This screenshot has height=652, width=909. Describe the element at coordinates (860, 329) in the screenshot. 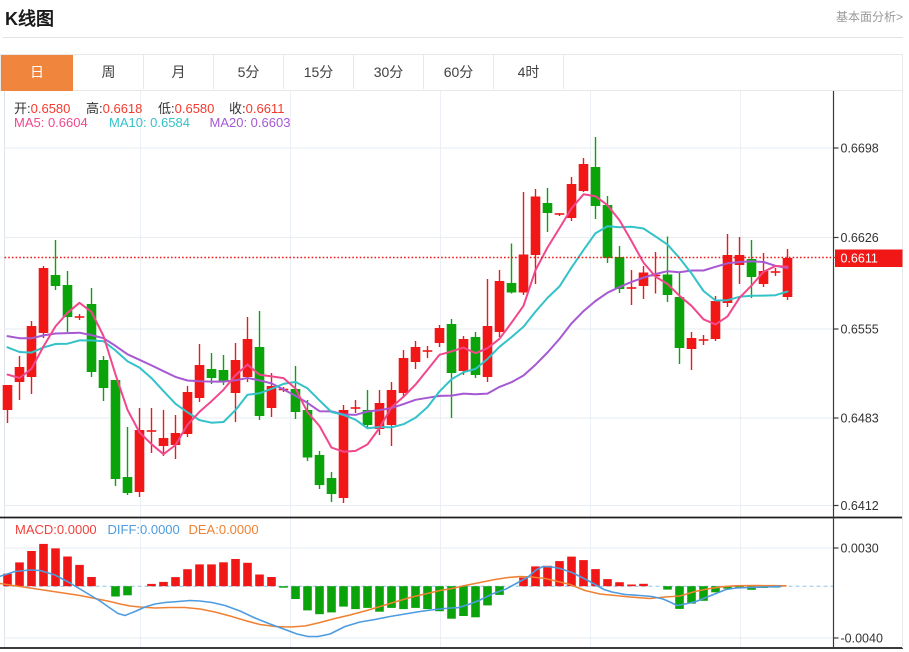

I see `svg-text: 0.6555` at that location.